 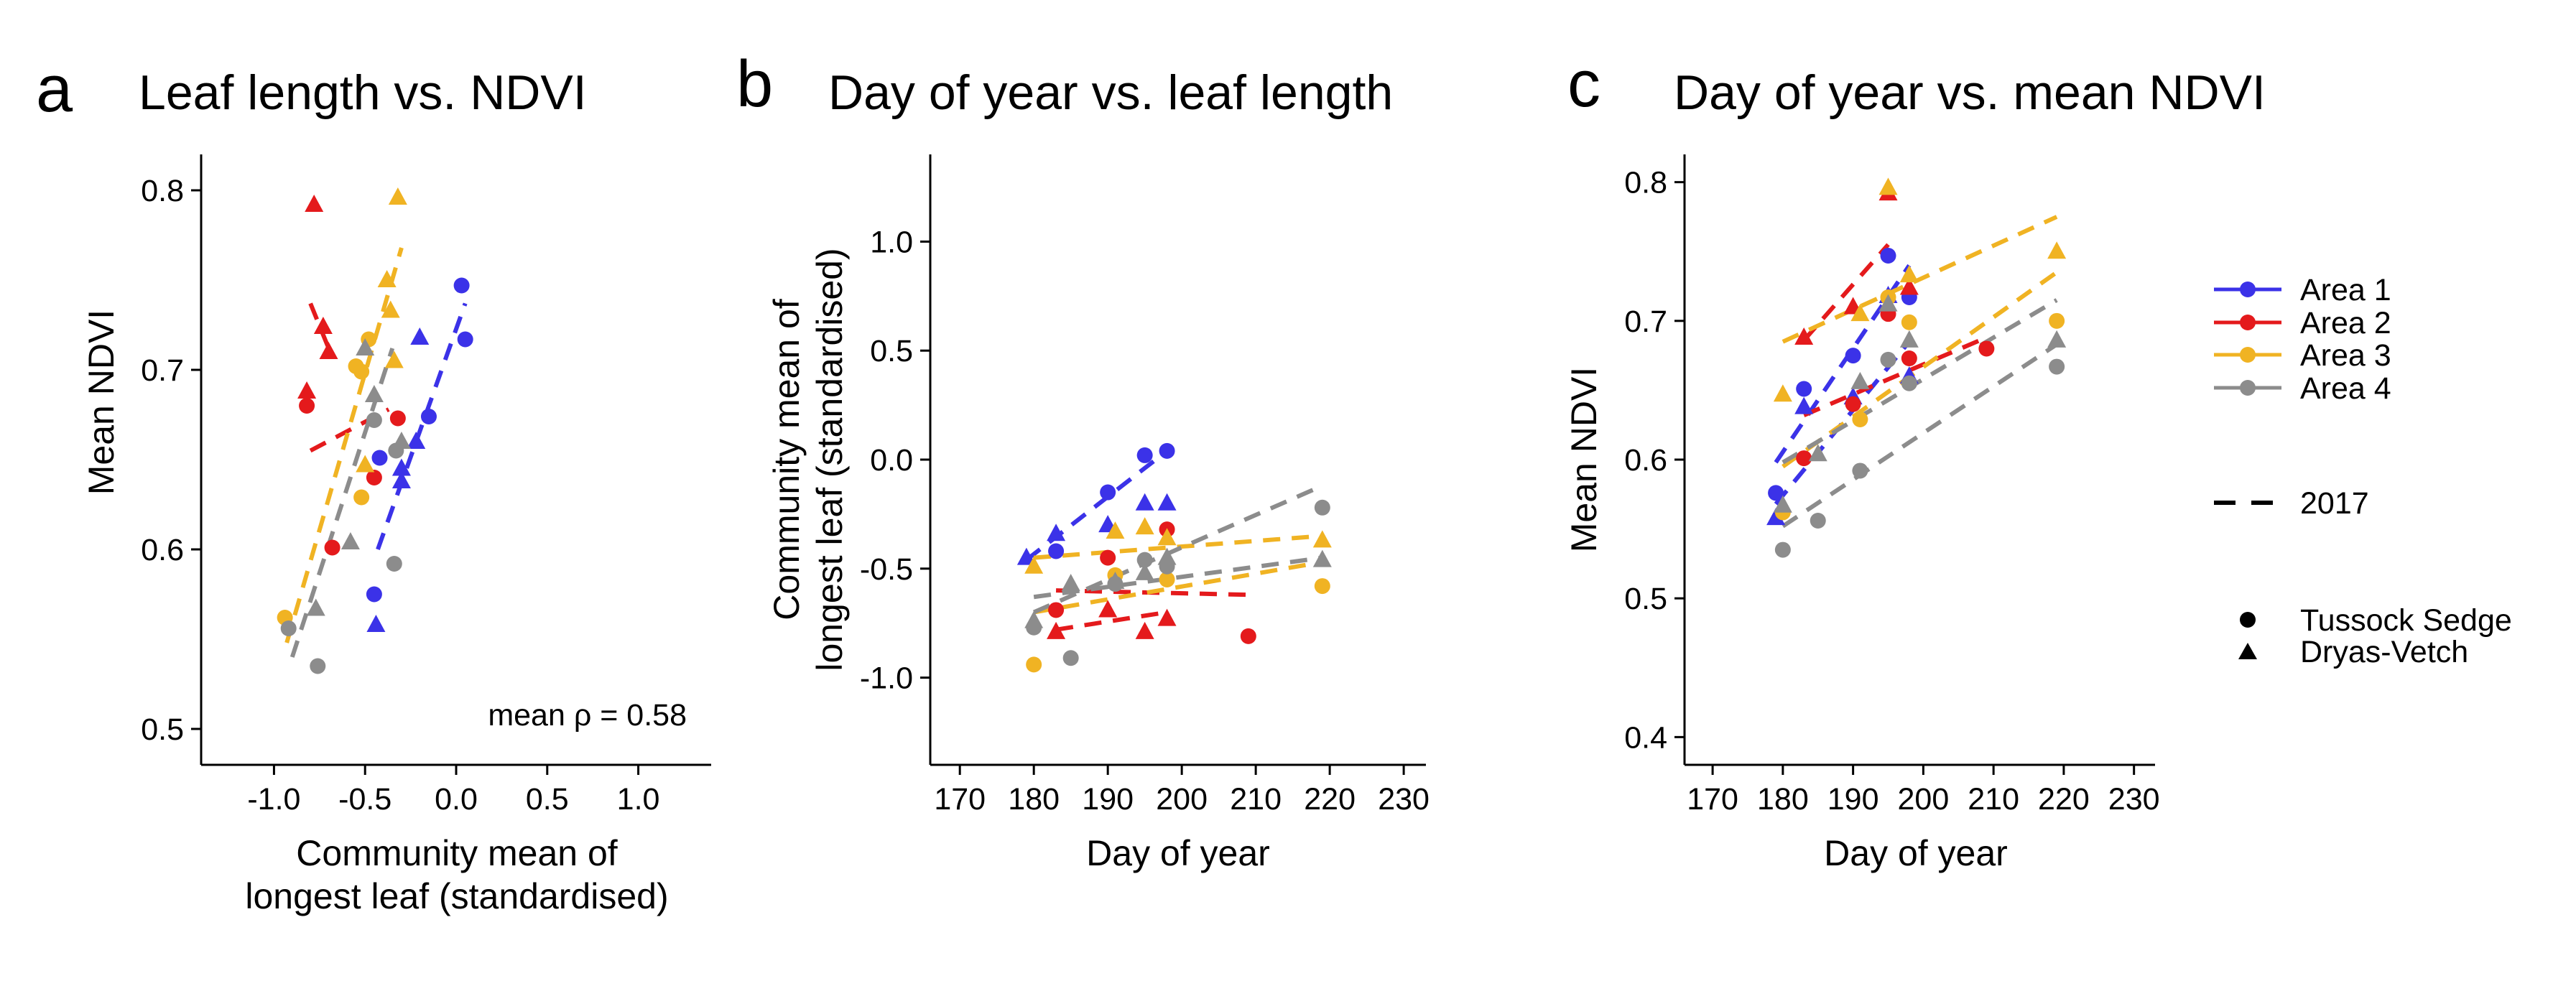 What do you see at coordinates (886, 678) in the screenshot?
I see `y-tick-label: -1.0` at bounding box center [886, 678].